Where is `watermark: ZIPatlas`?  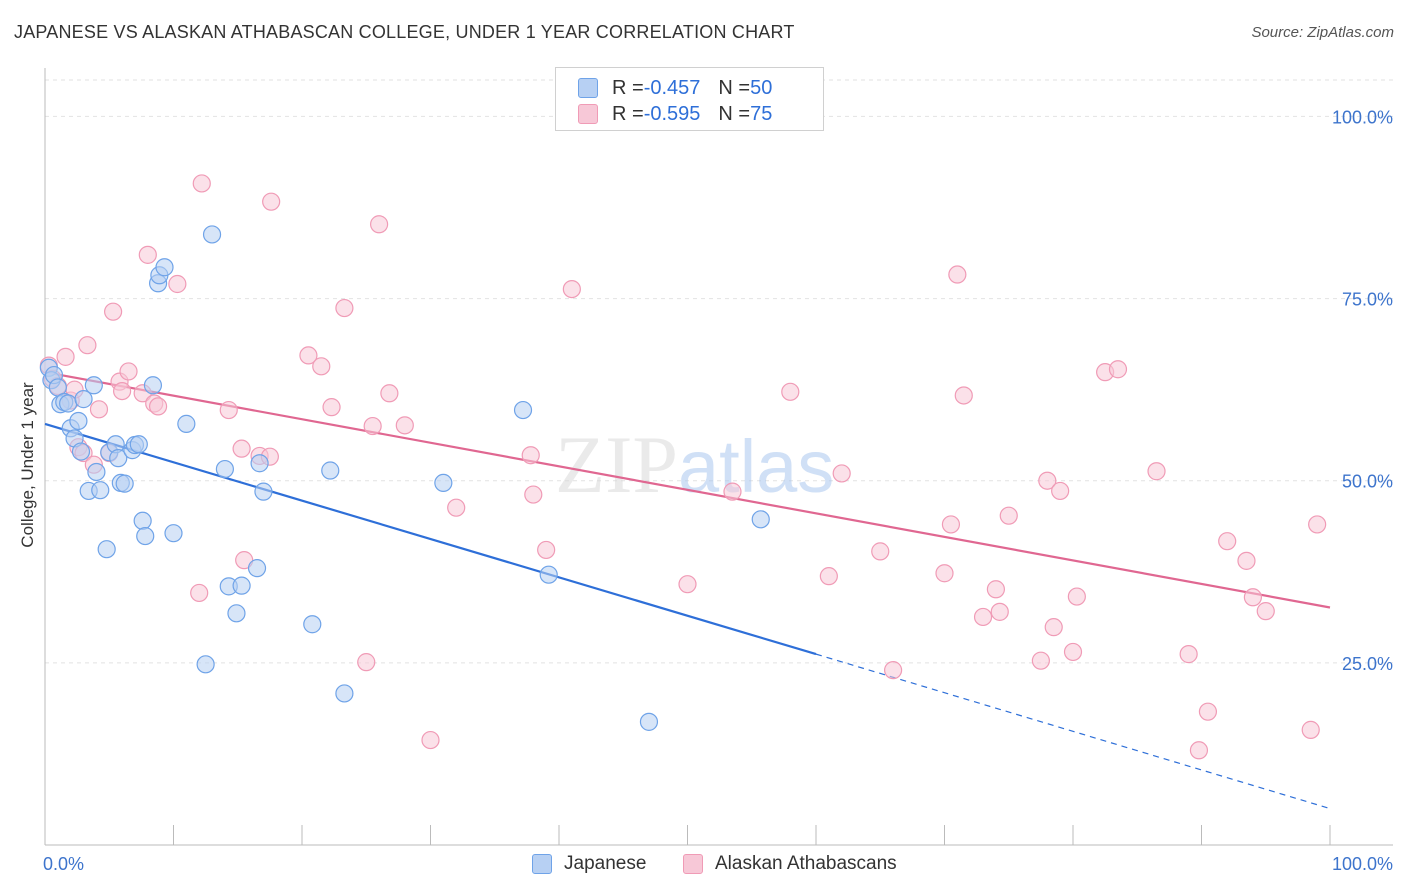
watermark: ZIPatlas is located at coordinates (694, 464).